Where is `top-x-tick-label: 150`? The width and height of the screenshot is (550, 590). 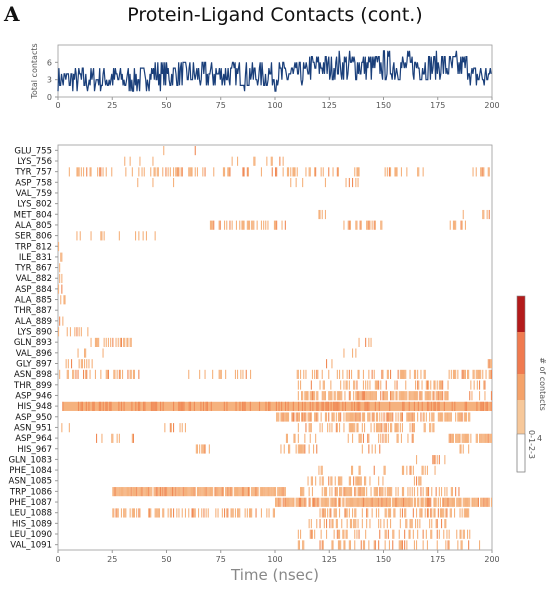 top-x-tick-label: 150 is located at coordinates (383, 105).